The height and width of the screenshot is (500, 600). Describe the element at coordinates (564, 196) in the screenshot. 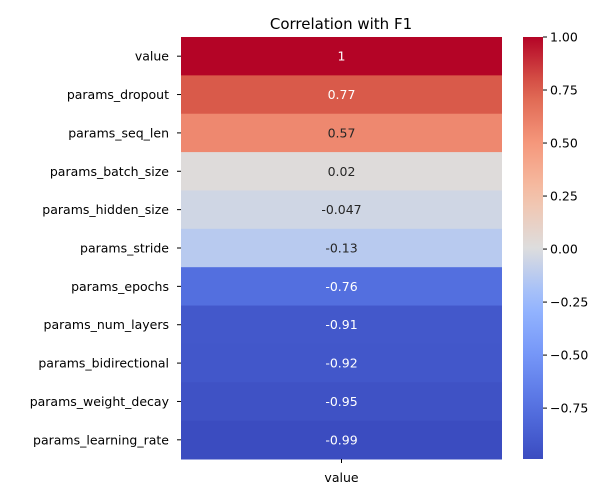

I see `colorbar-tick-label: 0.25` at that location.